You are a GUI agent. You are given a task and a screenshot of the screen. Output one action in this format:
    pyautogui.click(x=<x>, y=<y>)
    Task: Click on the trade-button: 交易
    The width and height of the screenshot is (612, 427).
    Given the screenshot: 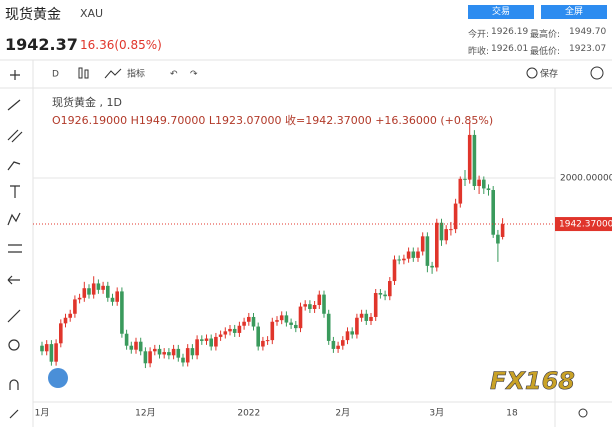 What is the action you would take?
    pyautogui.click(x=501, y=12)
    